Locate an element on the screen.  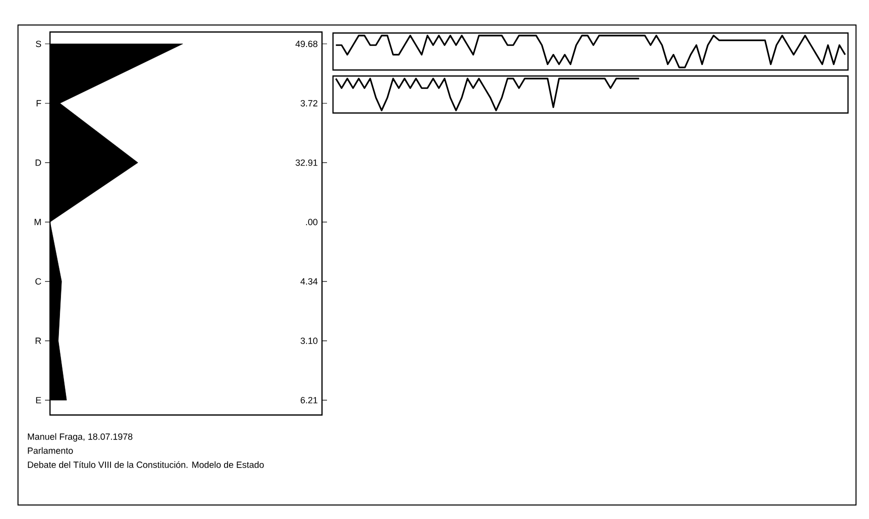
y-tick-label: E is located at coordinates (39, 400).